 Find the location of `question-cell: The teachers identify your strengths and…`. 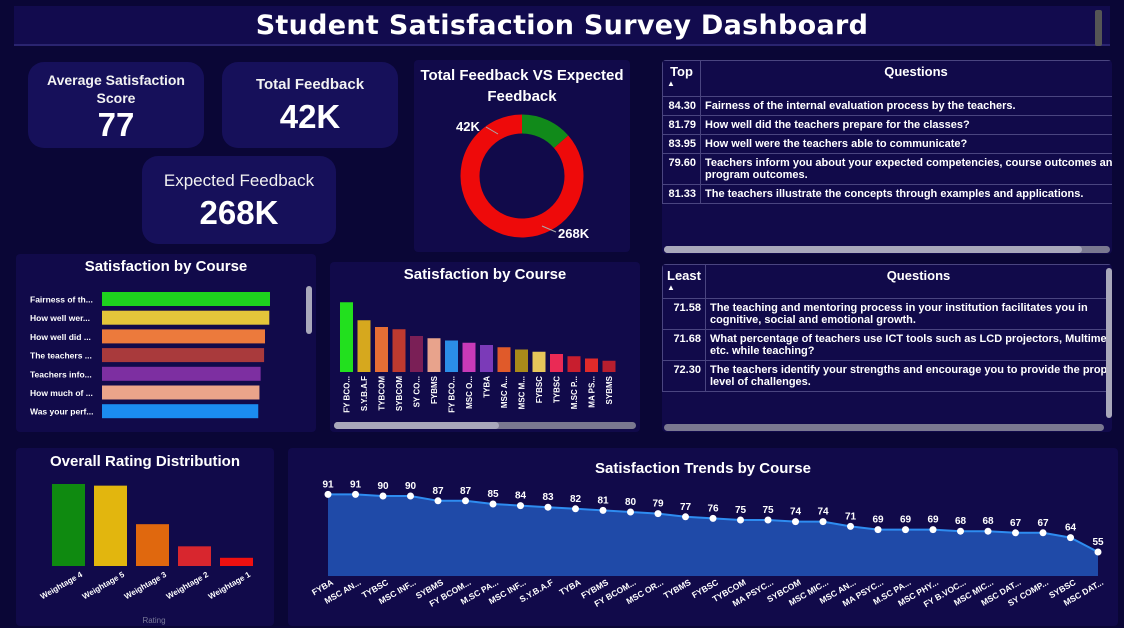

question-cell: The teachers identify your strengths and… is located at coordinates (908, 376).